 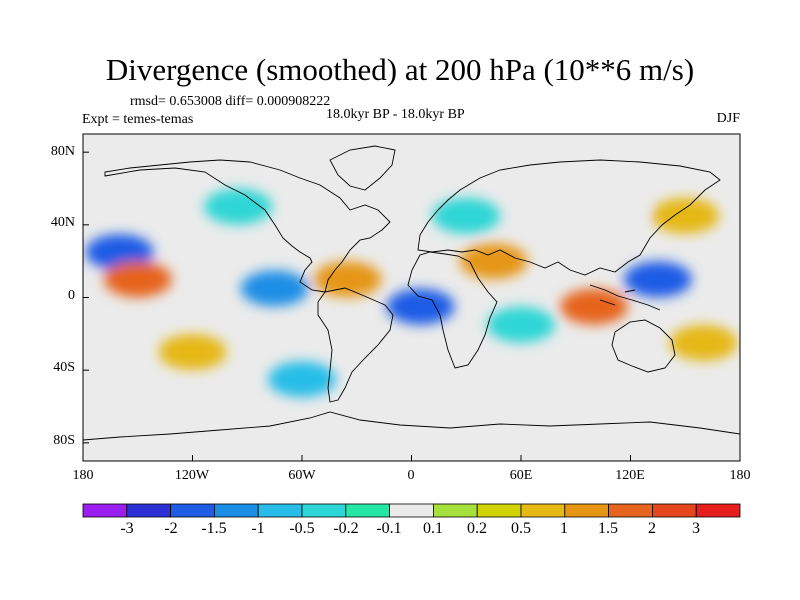 I want to click on lat-tick-80s: 80S, so click(x=64, y=440).